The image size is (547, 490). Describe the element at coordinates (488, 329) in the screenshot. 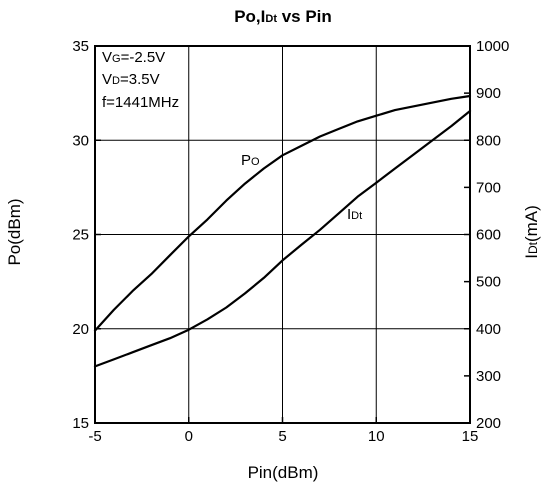

I see `y-right-tick-label: 400` at that location.